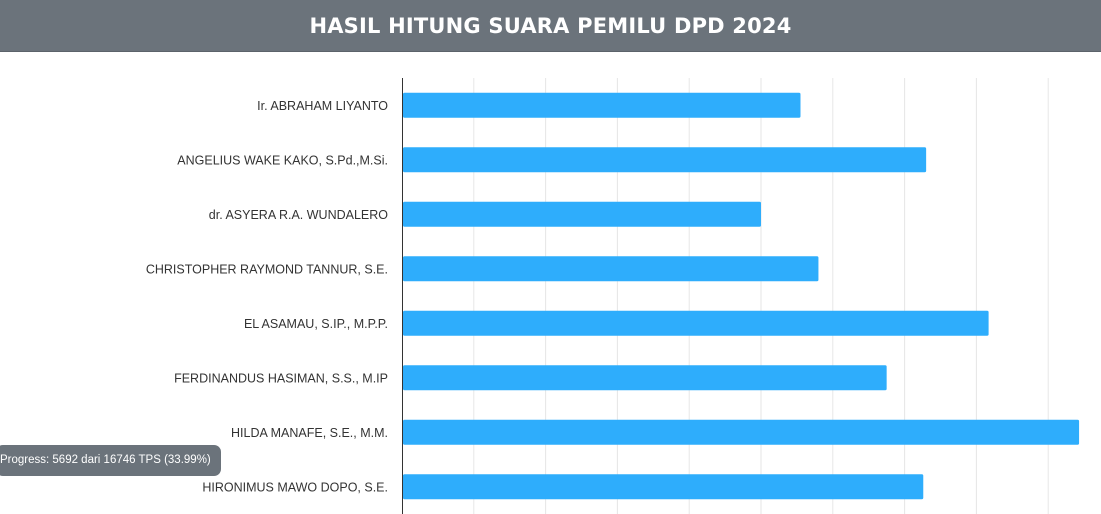 This screenshot has width=1101, height=514. I want to click on category-label: EL ASAMAU, S.IP., M.P.P., so click(316, 324).